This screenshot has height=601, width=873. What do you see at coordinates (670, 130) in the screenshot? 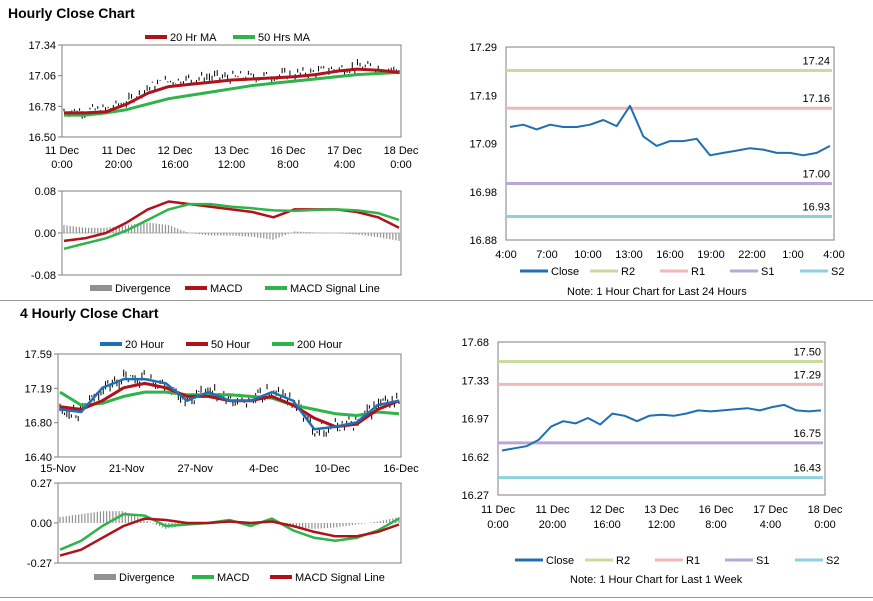
I see `hourly-pivot-close-line` at bounding box center [670, 130].